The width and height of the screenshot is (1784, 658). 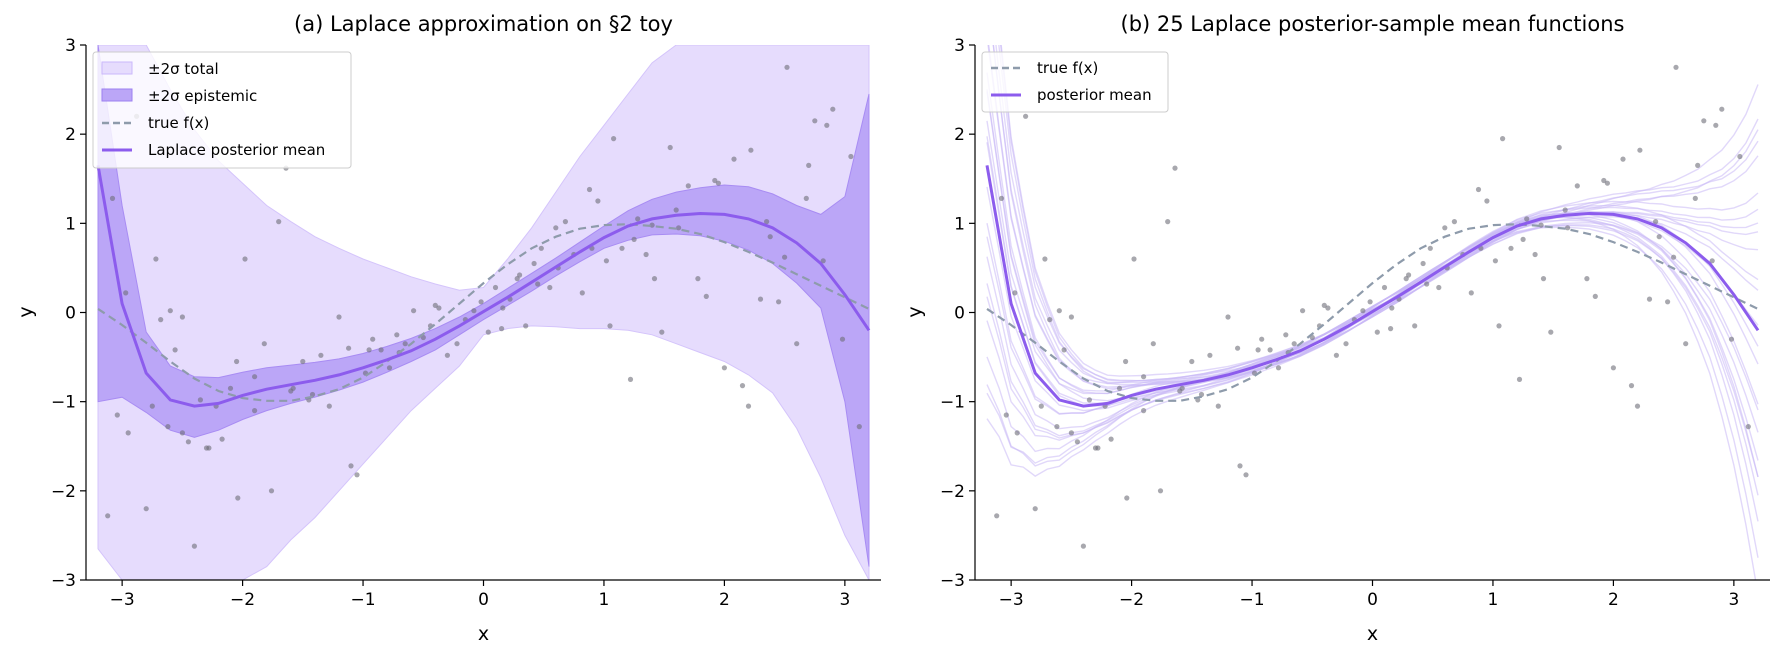 I want to click on panel-b-x-tick-label: 1, so click(x=1493, y=600).